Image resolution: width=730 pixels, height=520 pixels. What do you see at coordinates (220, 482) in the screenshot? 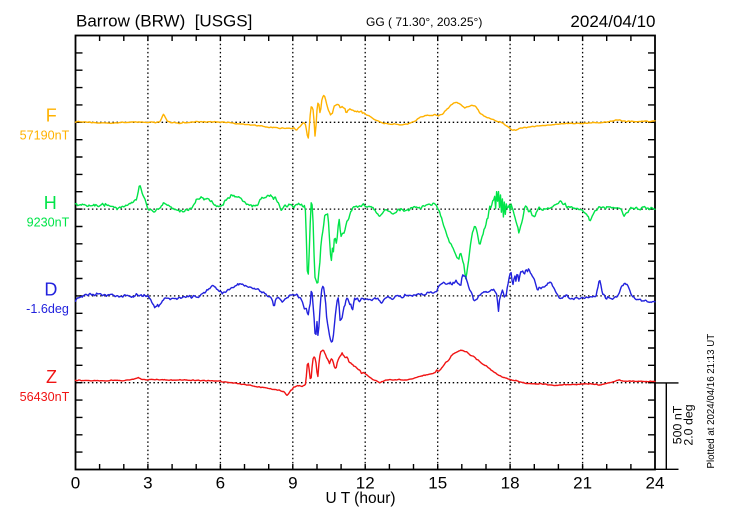
I see `svg-text: 6` at bounding box center [220, 482].